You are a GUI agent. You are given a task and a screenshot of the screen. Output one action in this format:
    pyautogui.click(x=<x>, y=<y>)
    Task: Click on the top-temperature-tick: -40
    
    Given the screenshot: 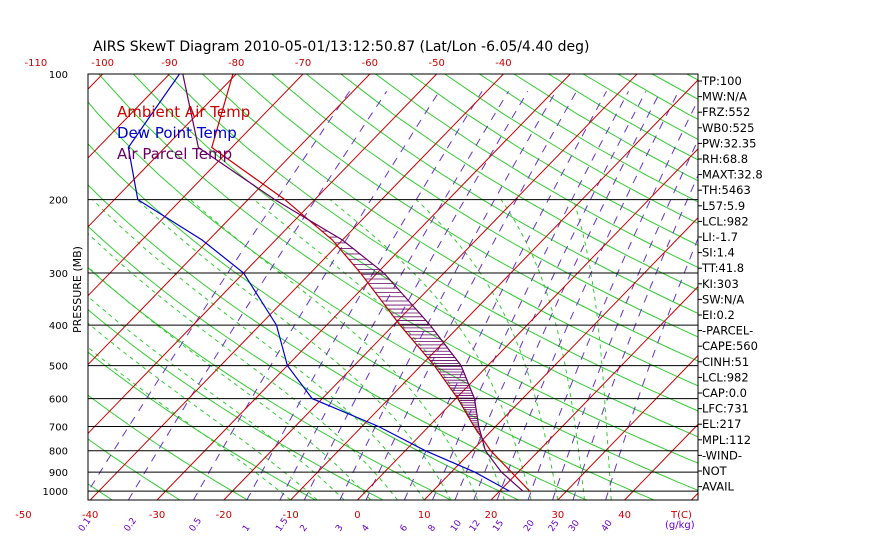 What is the action you would take?
    pyautogui.click(x=503, y=63)
    